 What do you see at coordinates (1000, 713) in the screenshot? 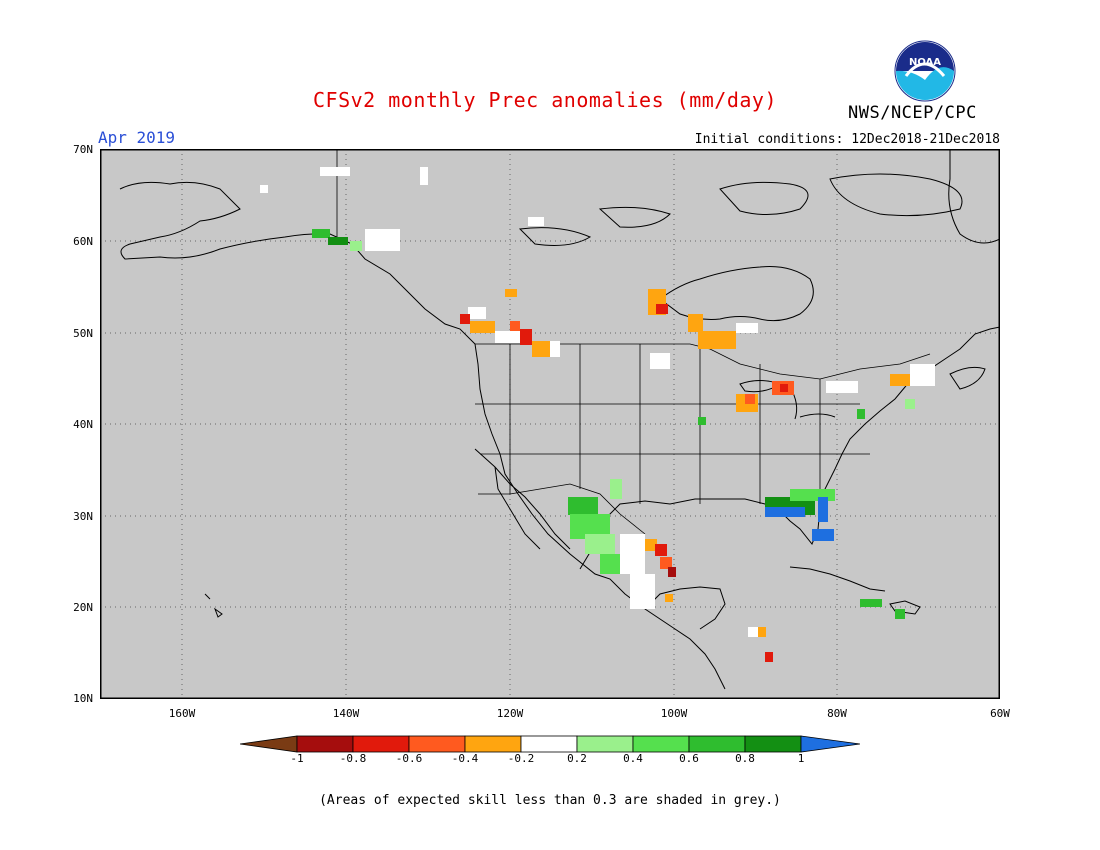
I see `lon-label-60w: 60W` at bounding box center [1000, 713].